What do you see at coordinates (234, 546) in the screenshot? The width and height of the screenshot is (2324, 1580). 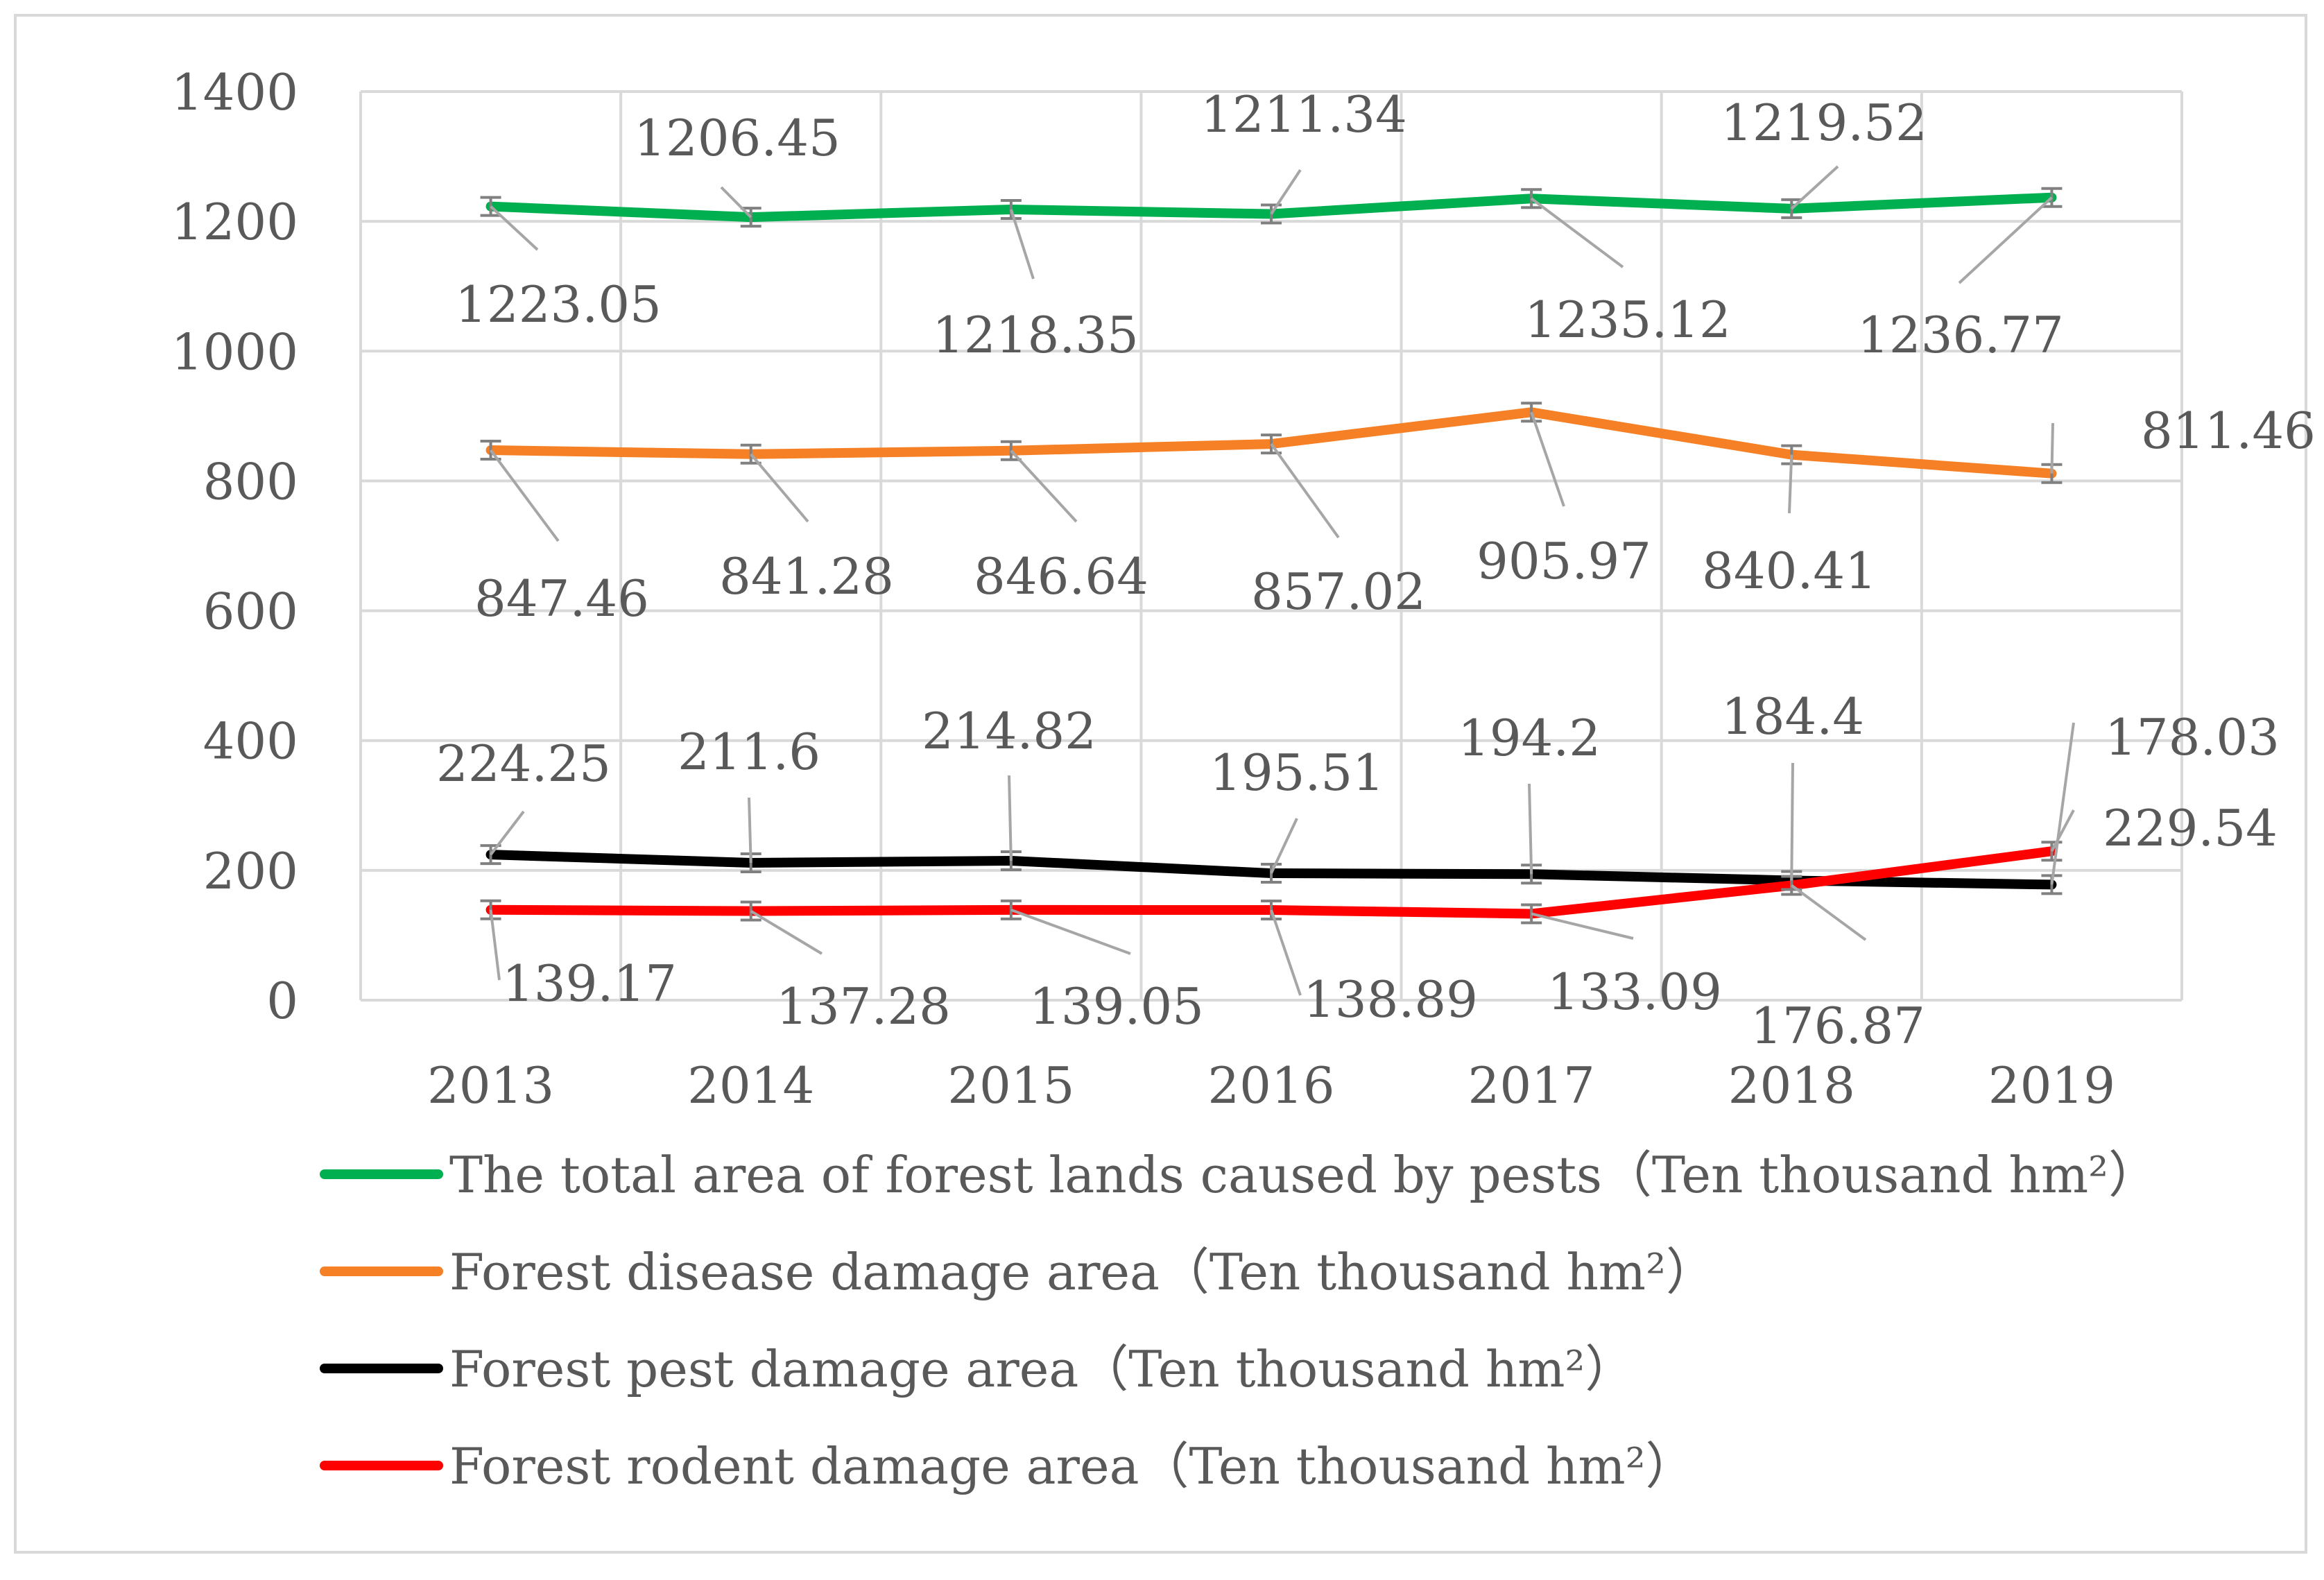 I see `y-axis-tick-labels: 0 200 400 600 800 1000 1200 1400` at bounding box center [234, 546].